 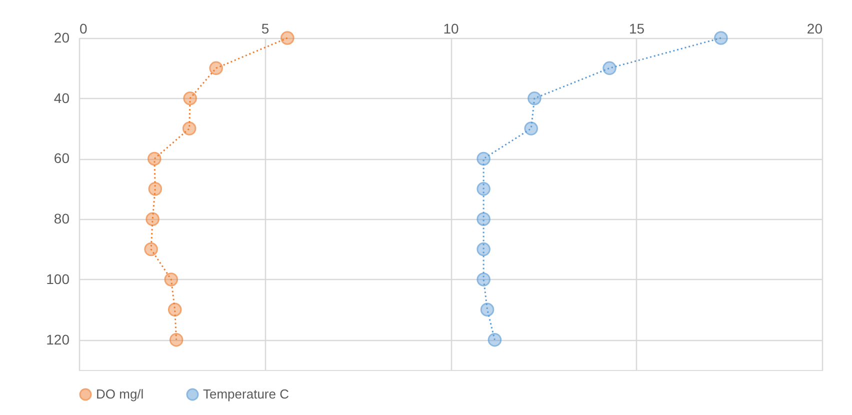 What do you see at coordinates (58, 339) in the screenshot?
I see `y-tick-label: 120` at bounding box center [58, 339].